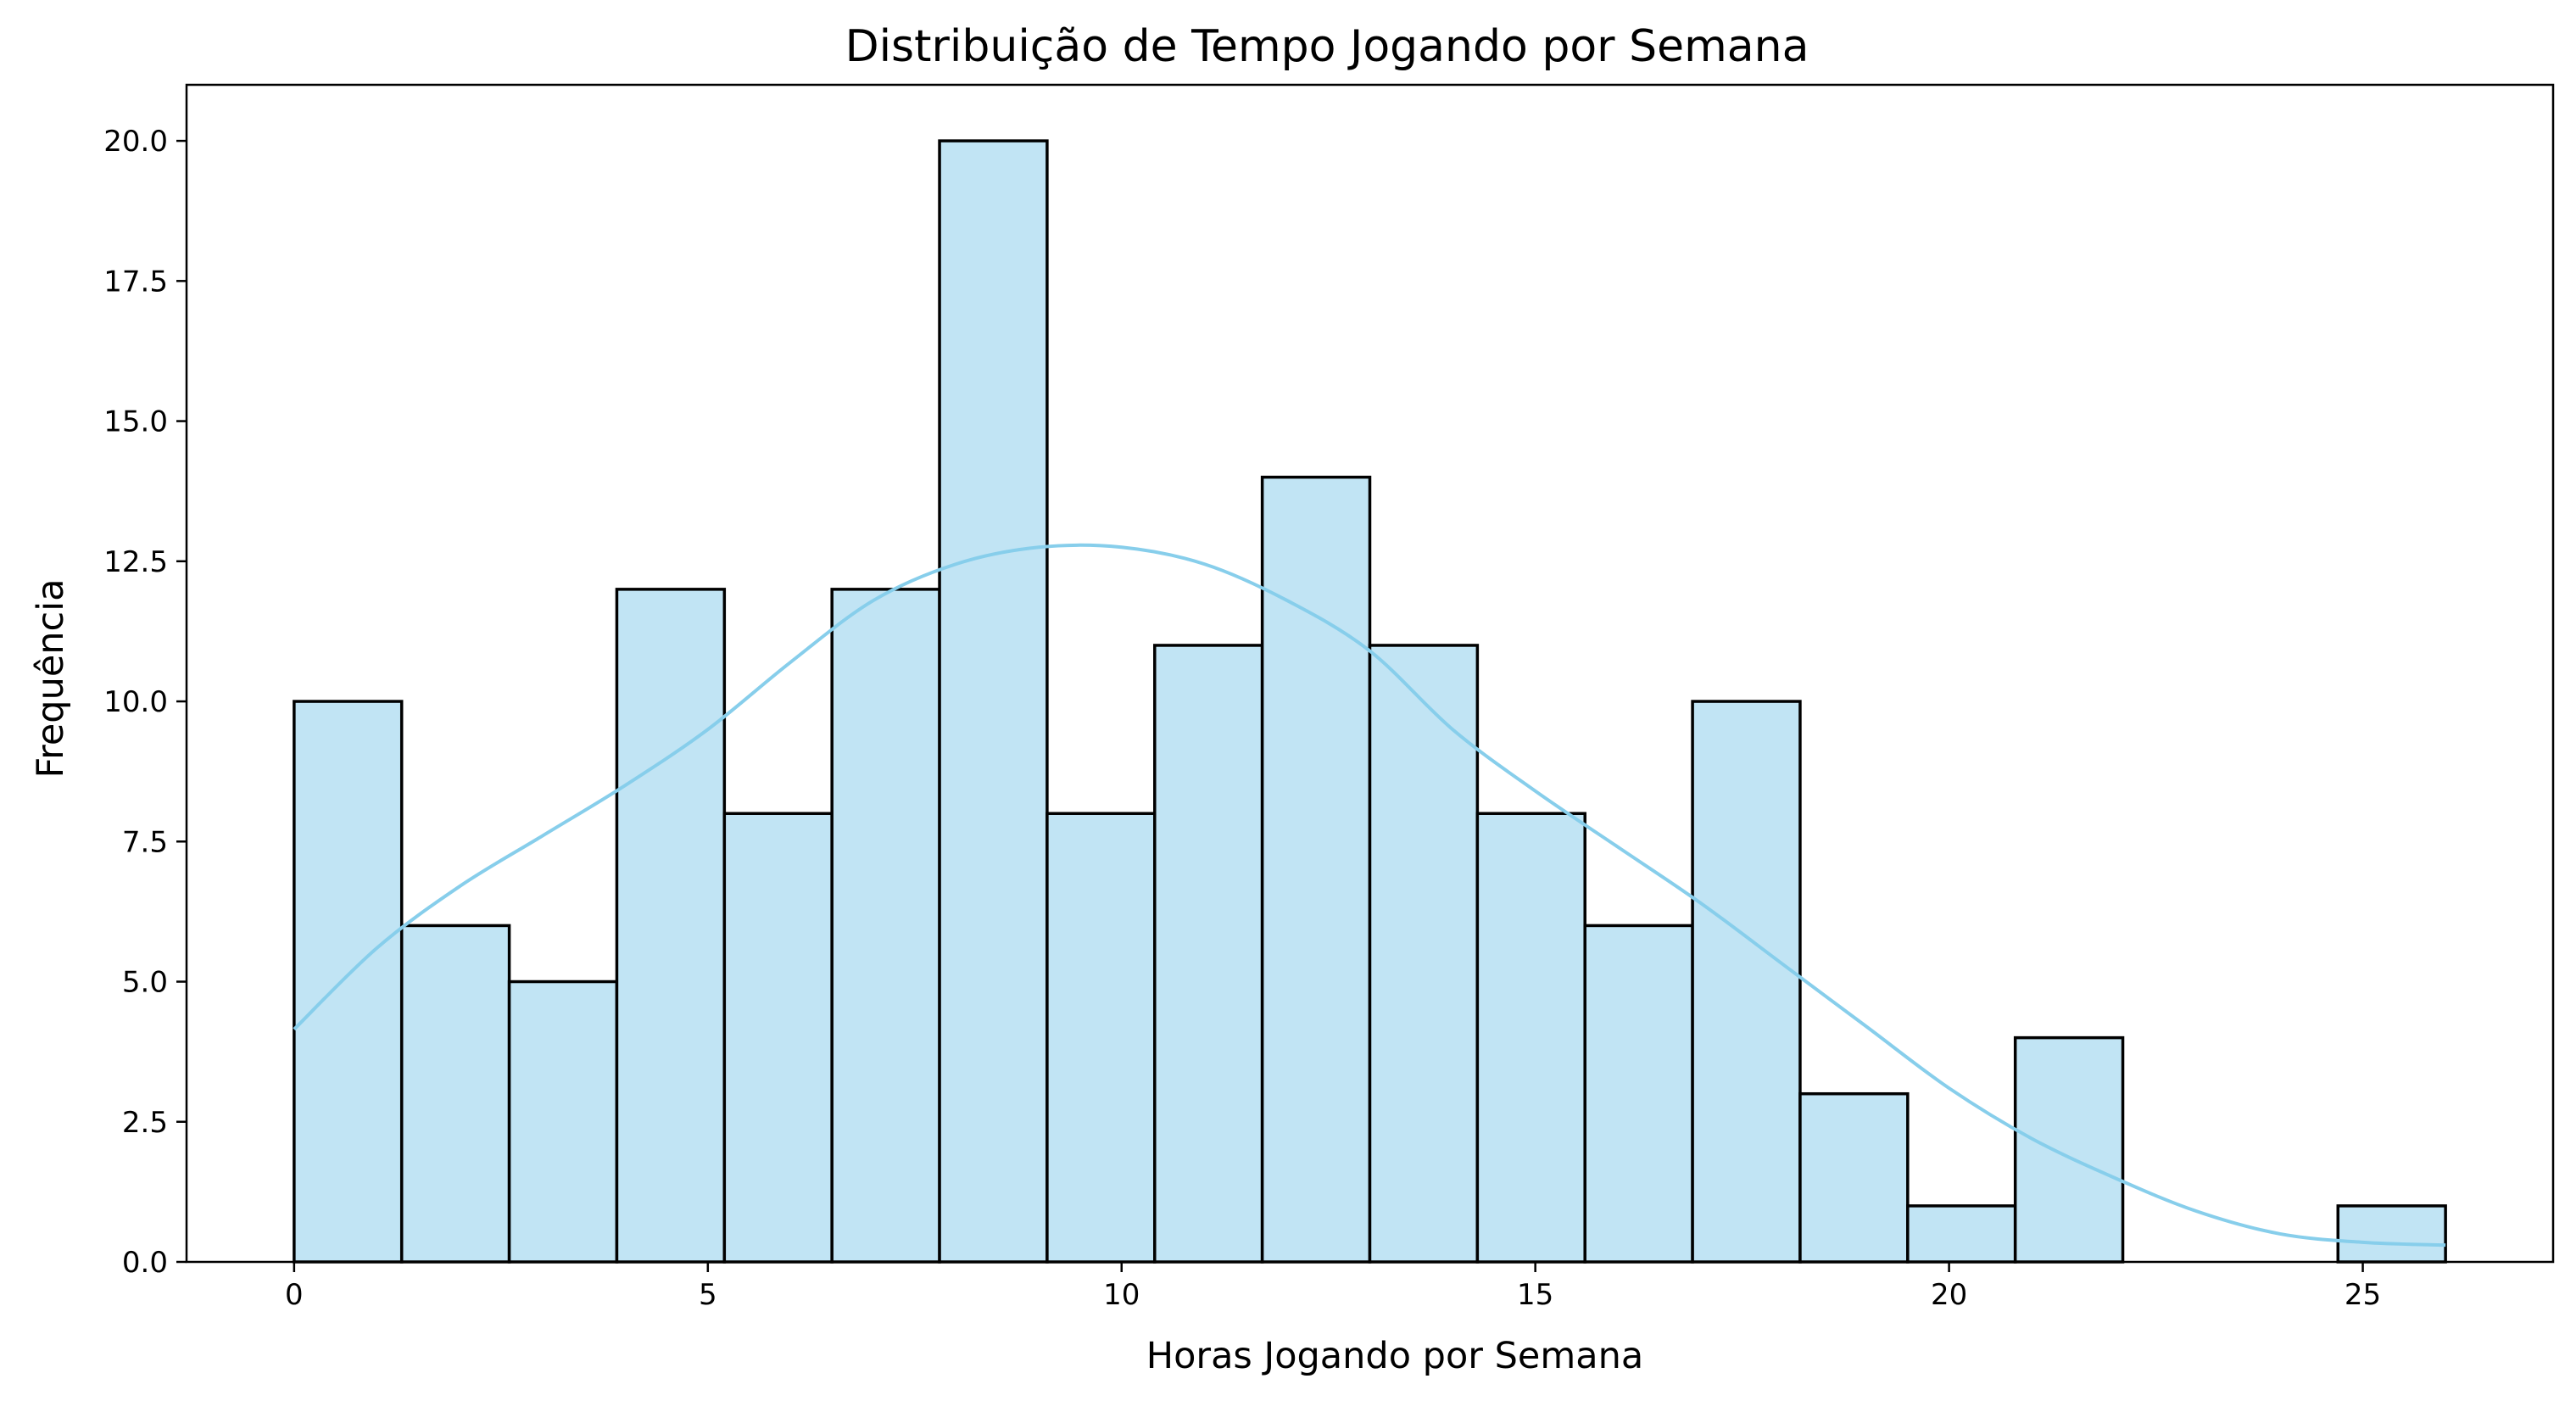 The width and height of the screenshot is (2576, 1401). What do you see at coordinates (1333, 1287) in the screenshot?
I see `x-axis-ticks: 0 5 10 15 20 25` at bounding box center [1333, 1287].